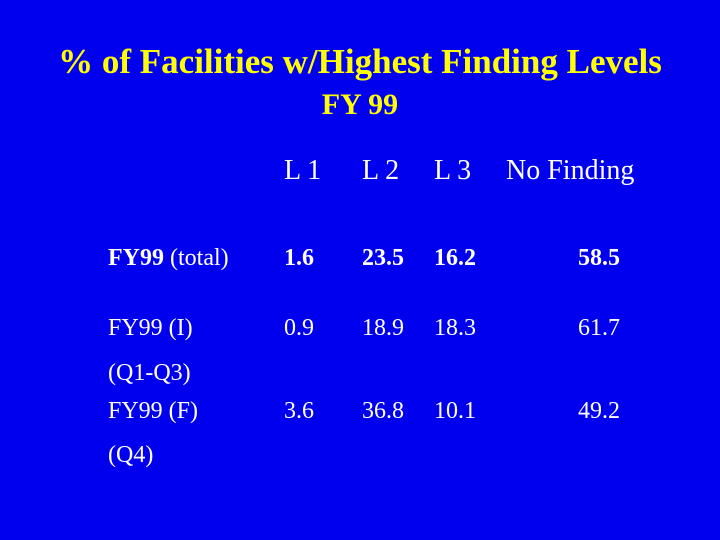 The width and height of the screenshot is (720, 540). What do you see at coordinates (455, 258) in the screenshot?
I see `cell-total-l3: 16.2` at bounding box center [455, 258].